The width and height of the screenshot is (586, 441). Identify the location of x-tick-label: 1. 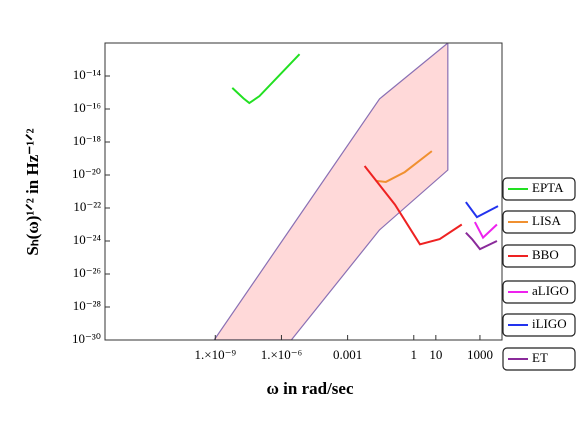
(414, 354).